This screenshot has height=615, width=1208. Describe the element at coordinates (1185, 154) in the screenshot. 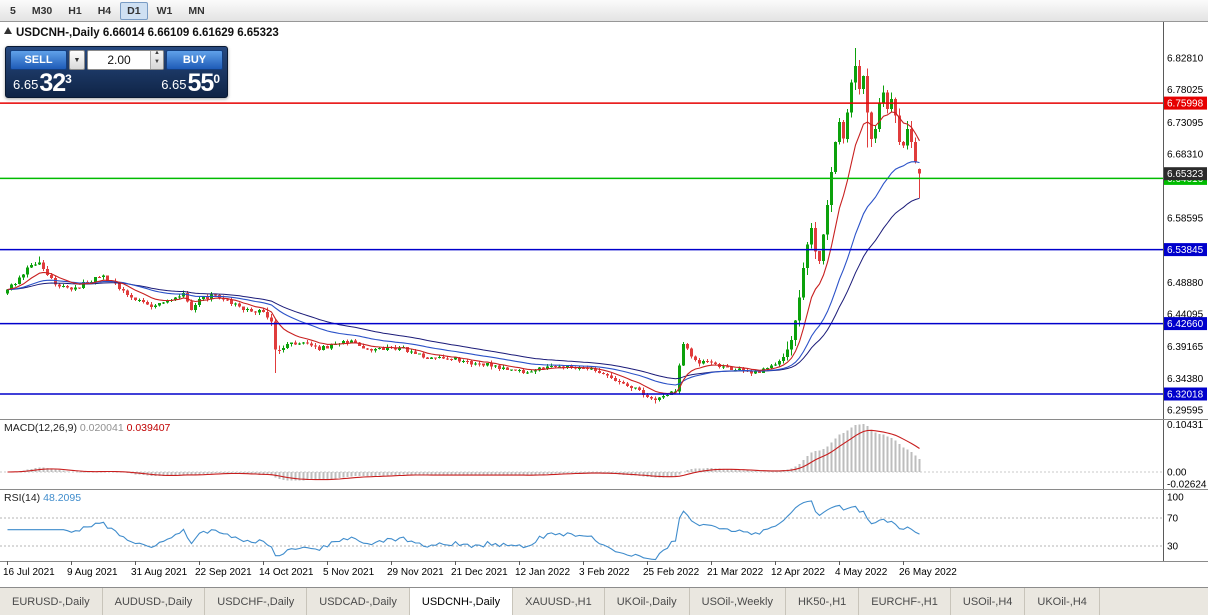

I see `svg-text: 6.68310` at that location.